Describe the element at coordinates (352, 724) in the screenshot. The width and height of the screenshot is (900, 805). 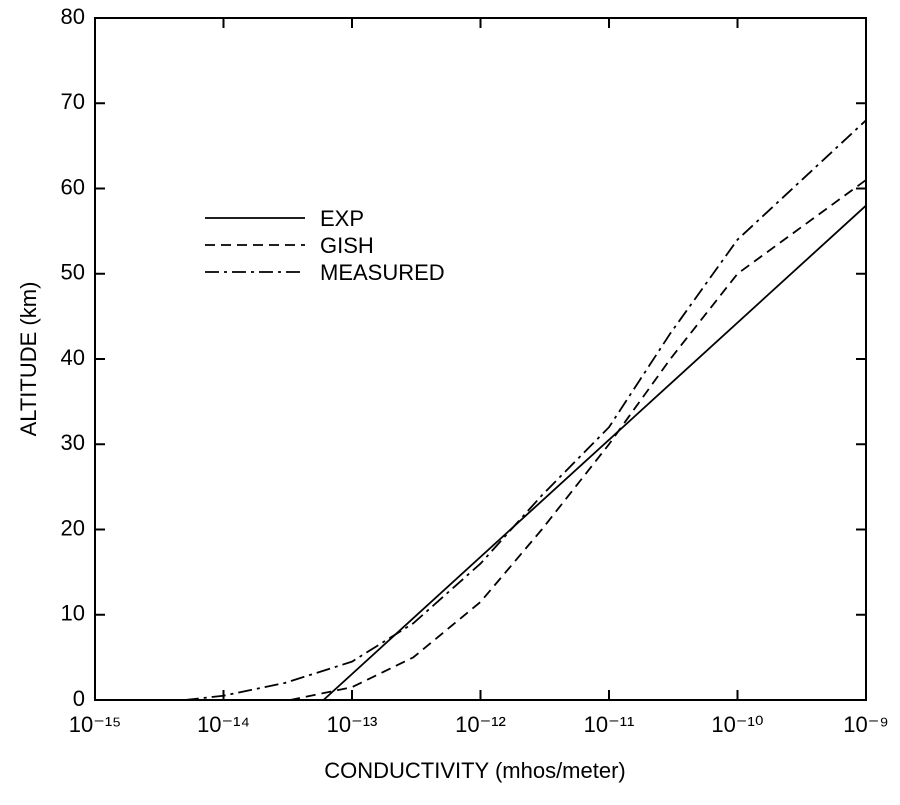
I see `x-tick-label: 10⁻¹³` at that location.